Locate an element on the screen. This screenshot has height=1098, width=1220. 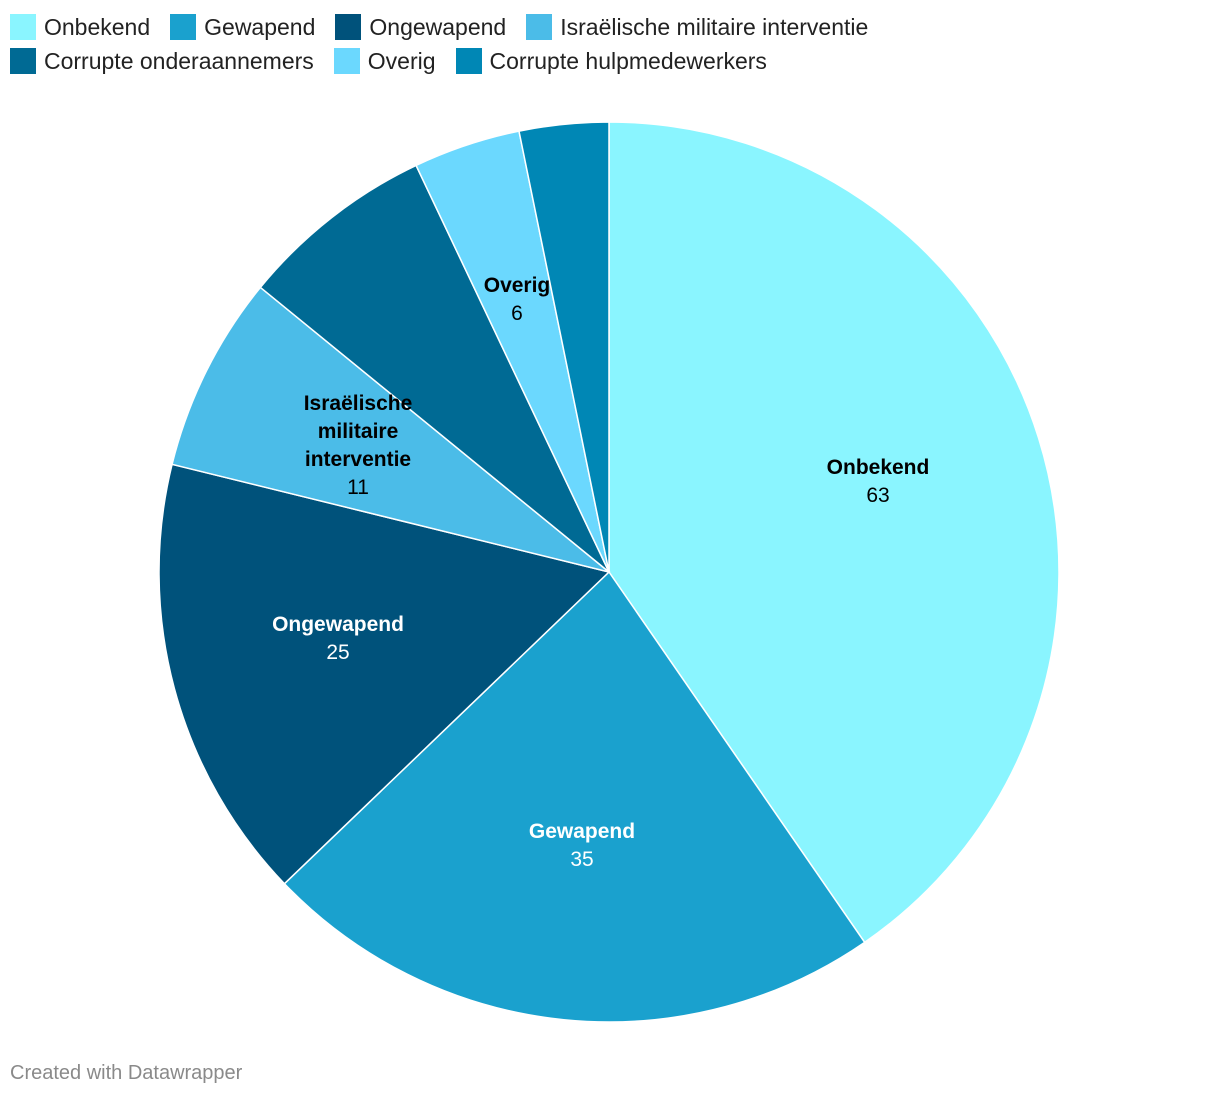
legend-item: Corrupte hulpmedewerkers is located at coordinates (611, 61).